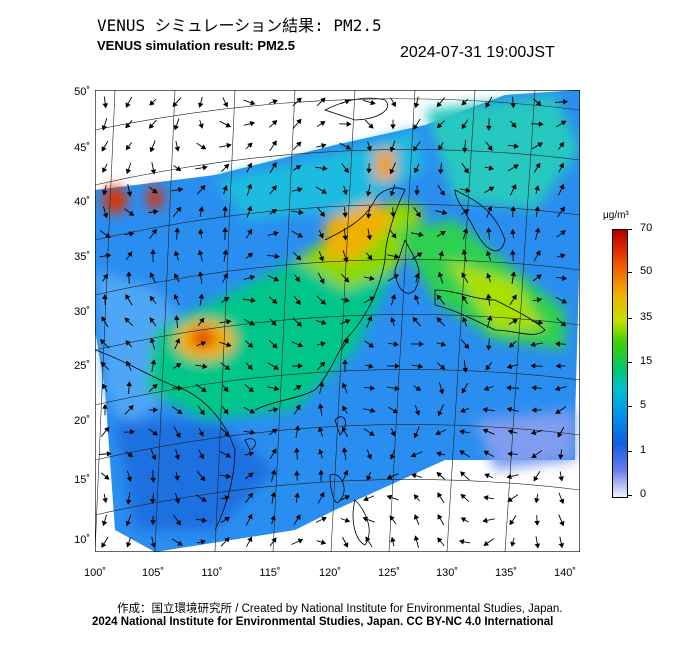 The height and width of the screenshot is (649, 700). What do you see at coordinates (82, 202) in the screenshot?
I see `latitude-label: 40˚` at bounding box center [82, 202].